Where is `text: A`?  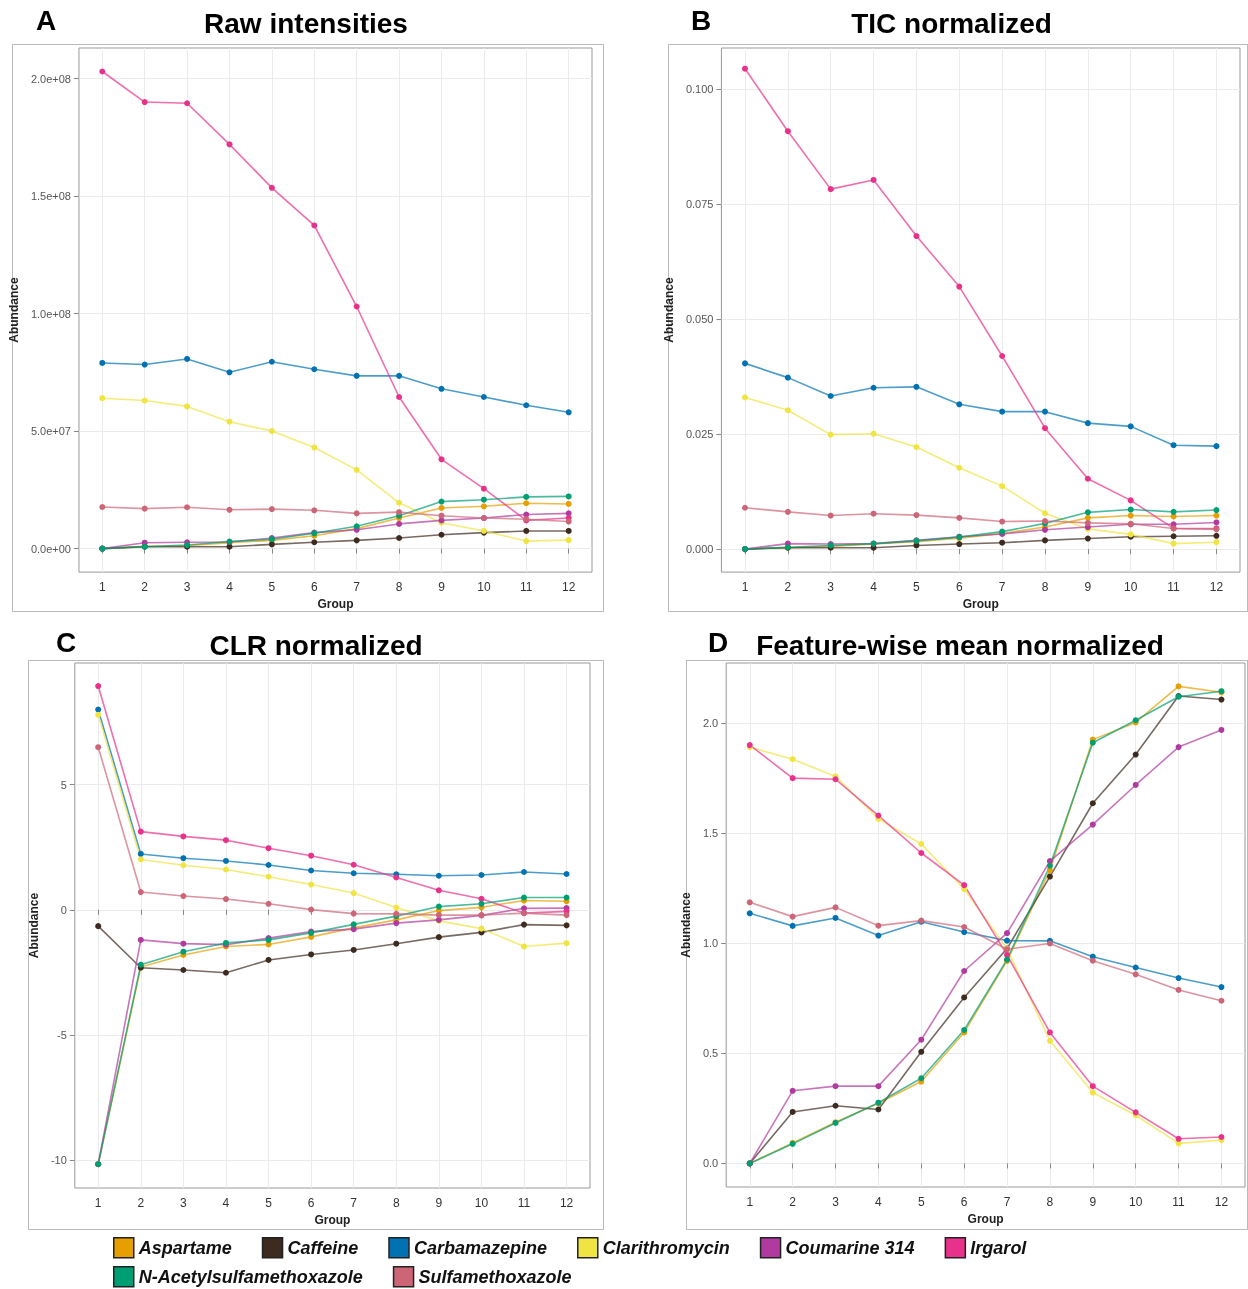 text: A is located at coordinates (46, 20).